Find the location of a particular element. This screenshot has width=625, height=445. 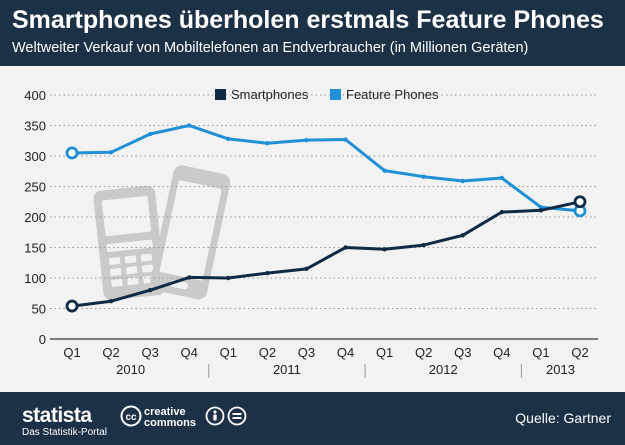

y-tick-label: 250 is located at coordinates (35, 187).